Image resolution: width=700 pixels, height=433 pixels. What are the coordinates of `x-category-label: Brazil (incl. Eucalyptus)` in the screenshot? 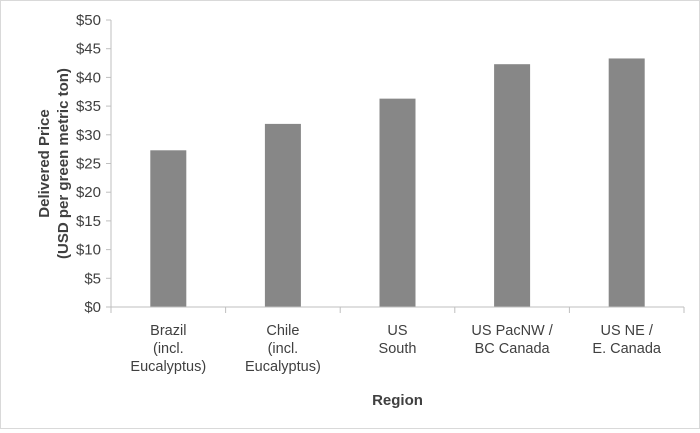 It's located at (168, 349).